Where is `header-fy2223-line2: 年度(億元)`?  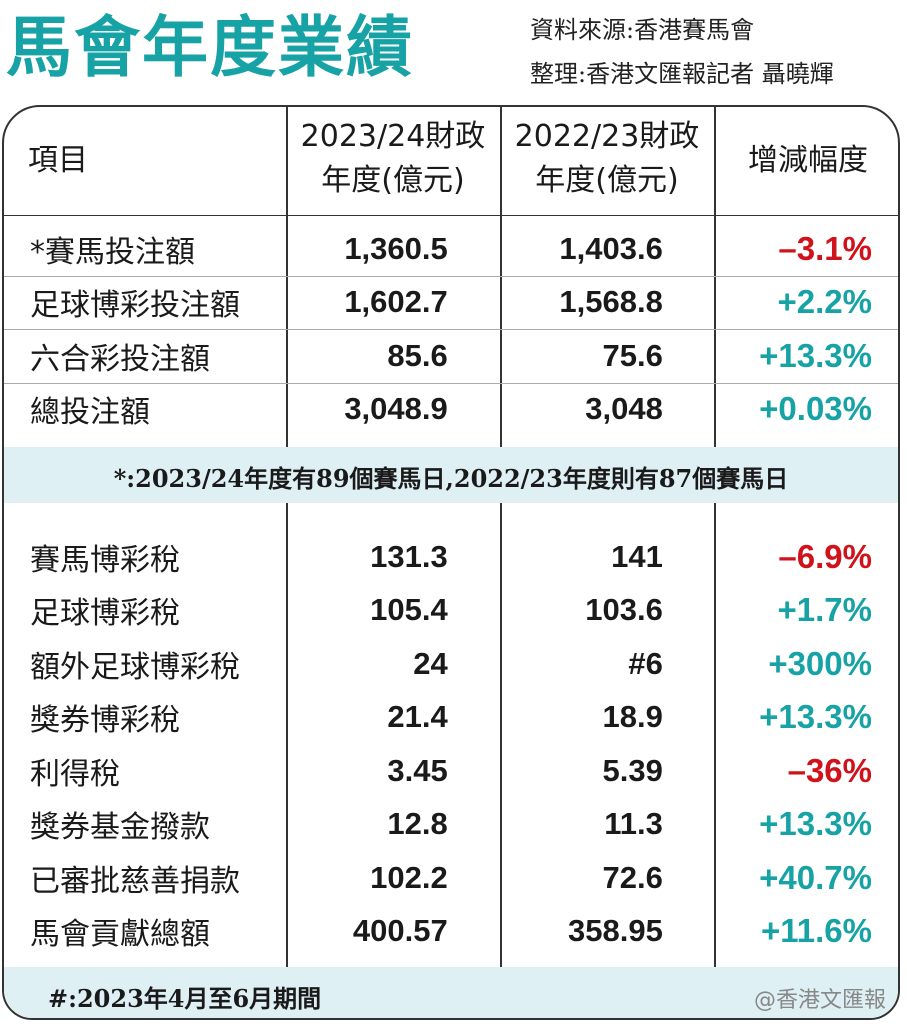 header-fy2223-line2: 年度(億元) is located at coordinates (607, 180).